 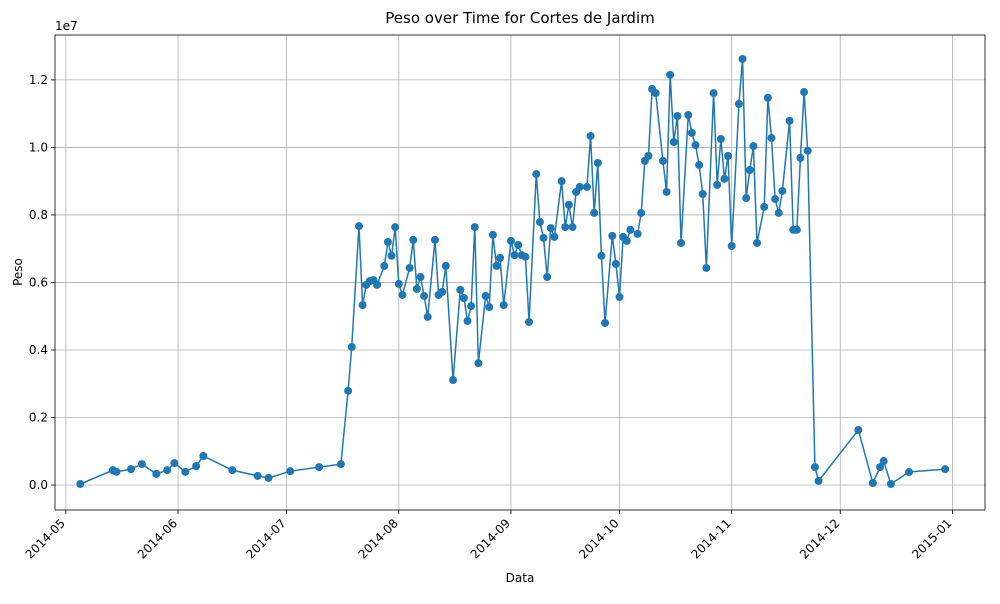 What do you see at coordinates (18, 272) in the screenshot?
I see `y-axis-label: Peso` at bounding box center [18, 272].